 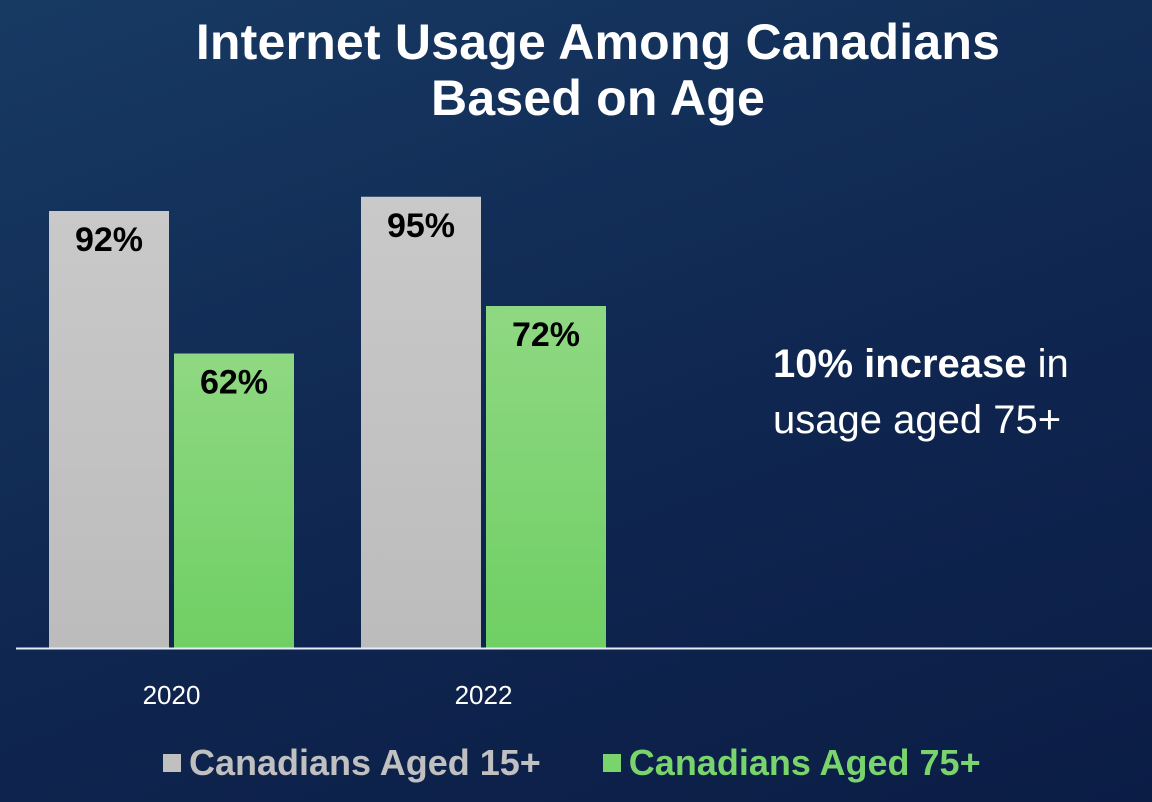 What do you see at coordinates (917, 420) in the screenshot?
I see `annotation-line-2: usage aged 75+` at bounding box center [917, 420].